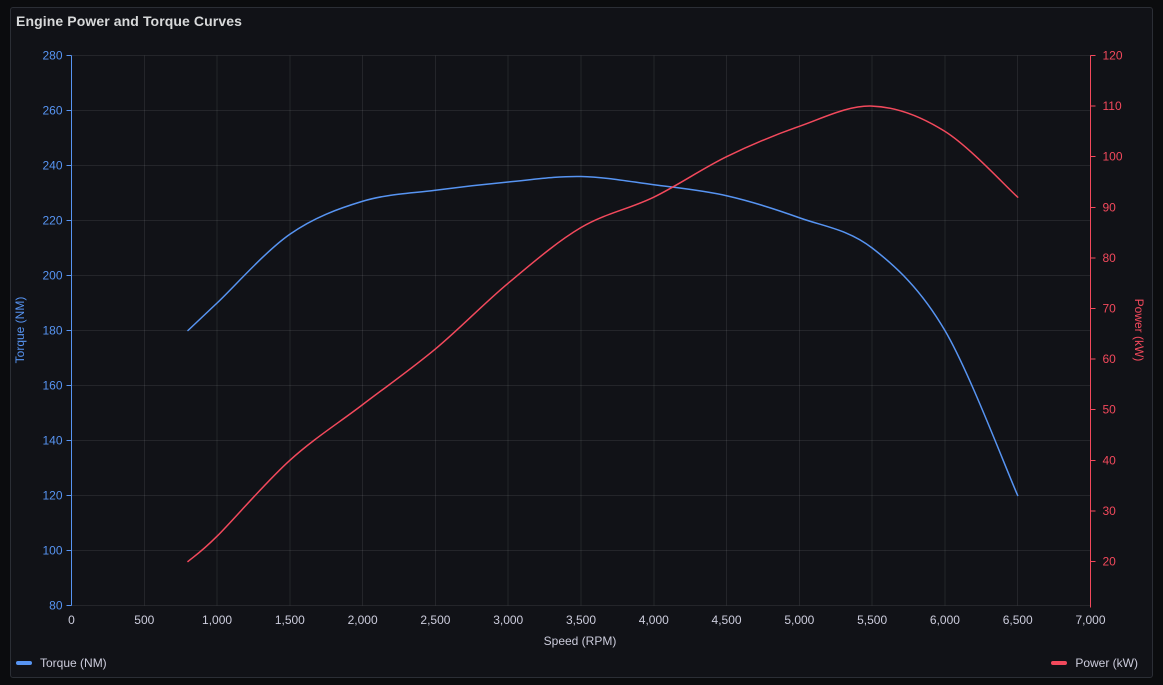  I want to click on y-left-tick-label: 100, so click(52, 551).